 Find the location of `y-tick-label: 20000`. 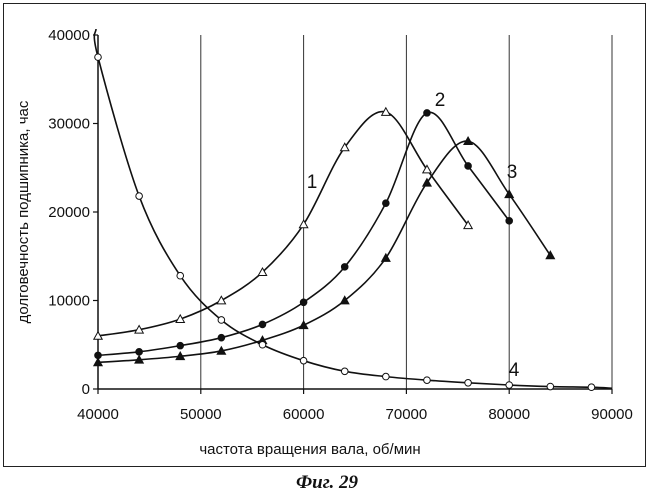

y-tick-label: 20000 is located at coordinates (69, 212).